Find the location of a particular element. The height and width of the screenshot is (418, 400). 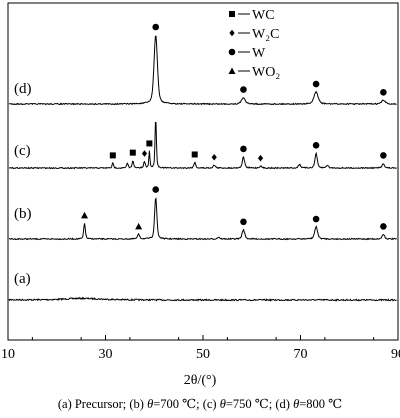

legend-label: WC is located at coordinates (263, 15).